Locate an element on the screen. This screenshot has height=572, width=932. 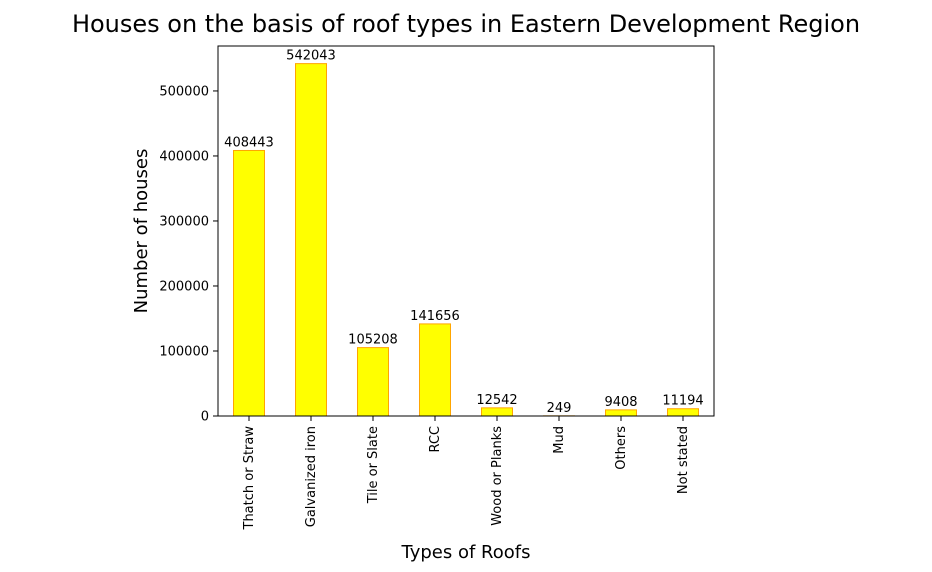
y-tick-label-1: 100000 is located at coordinates (184, 351).